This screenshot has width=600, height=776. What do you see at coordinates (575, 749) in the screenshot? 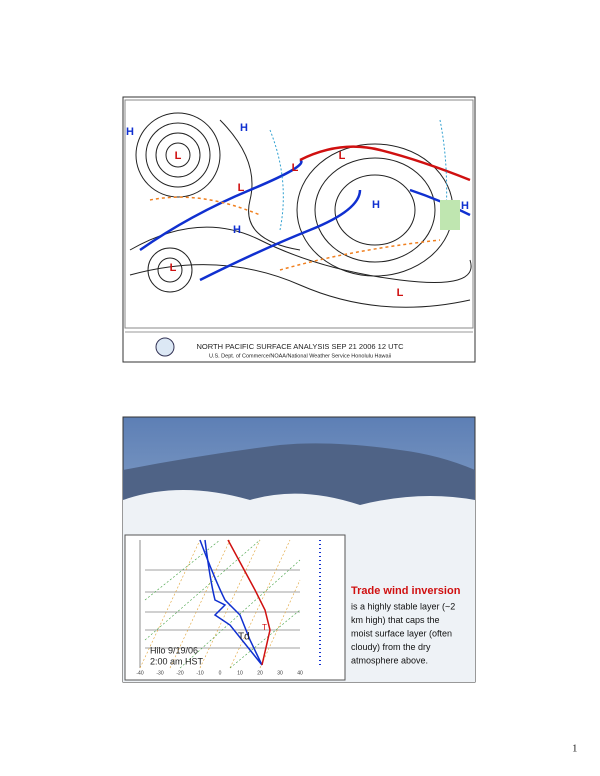
I see `page-number: 1` at bounding box center [575, 749].